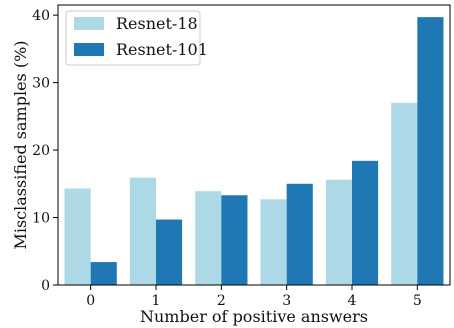 The image size is (454, 328). I want to click on x-axis-label: Number of positive answers, so click(254, 316).